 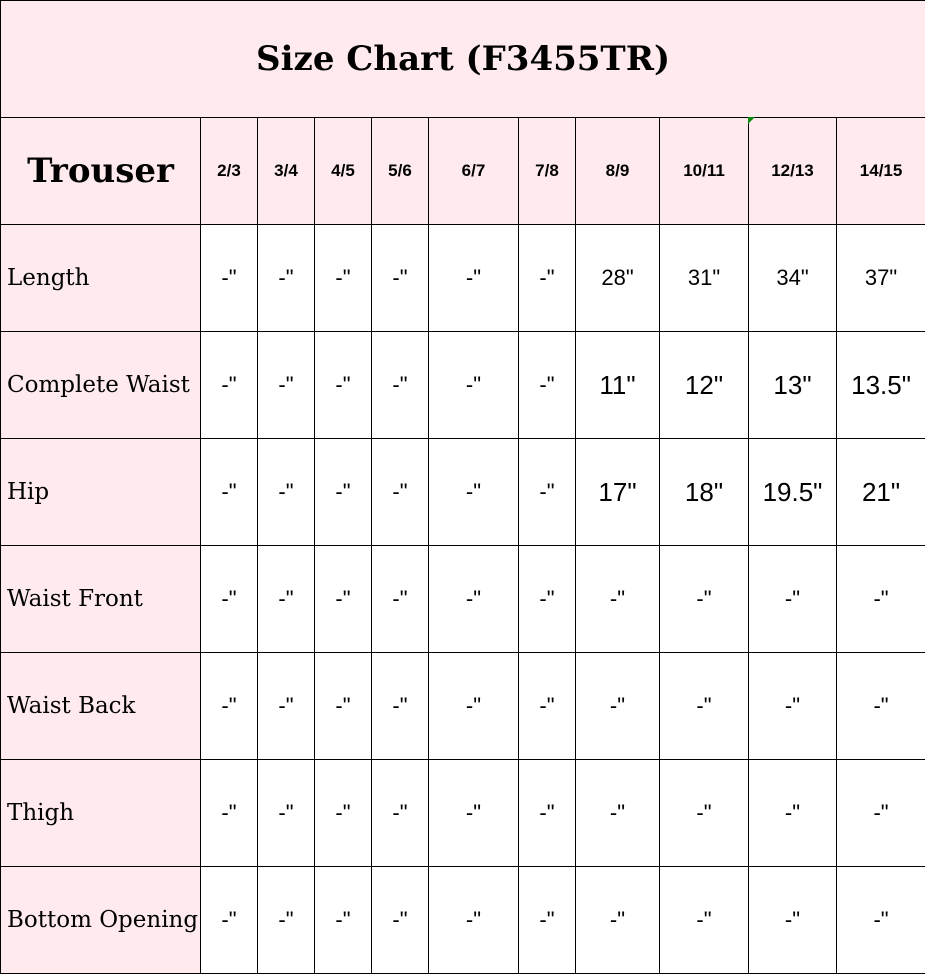 I want to click on table-row: Length-"-"-"-"-"-"28"31"34"37", so click(x=463, y=278).